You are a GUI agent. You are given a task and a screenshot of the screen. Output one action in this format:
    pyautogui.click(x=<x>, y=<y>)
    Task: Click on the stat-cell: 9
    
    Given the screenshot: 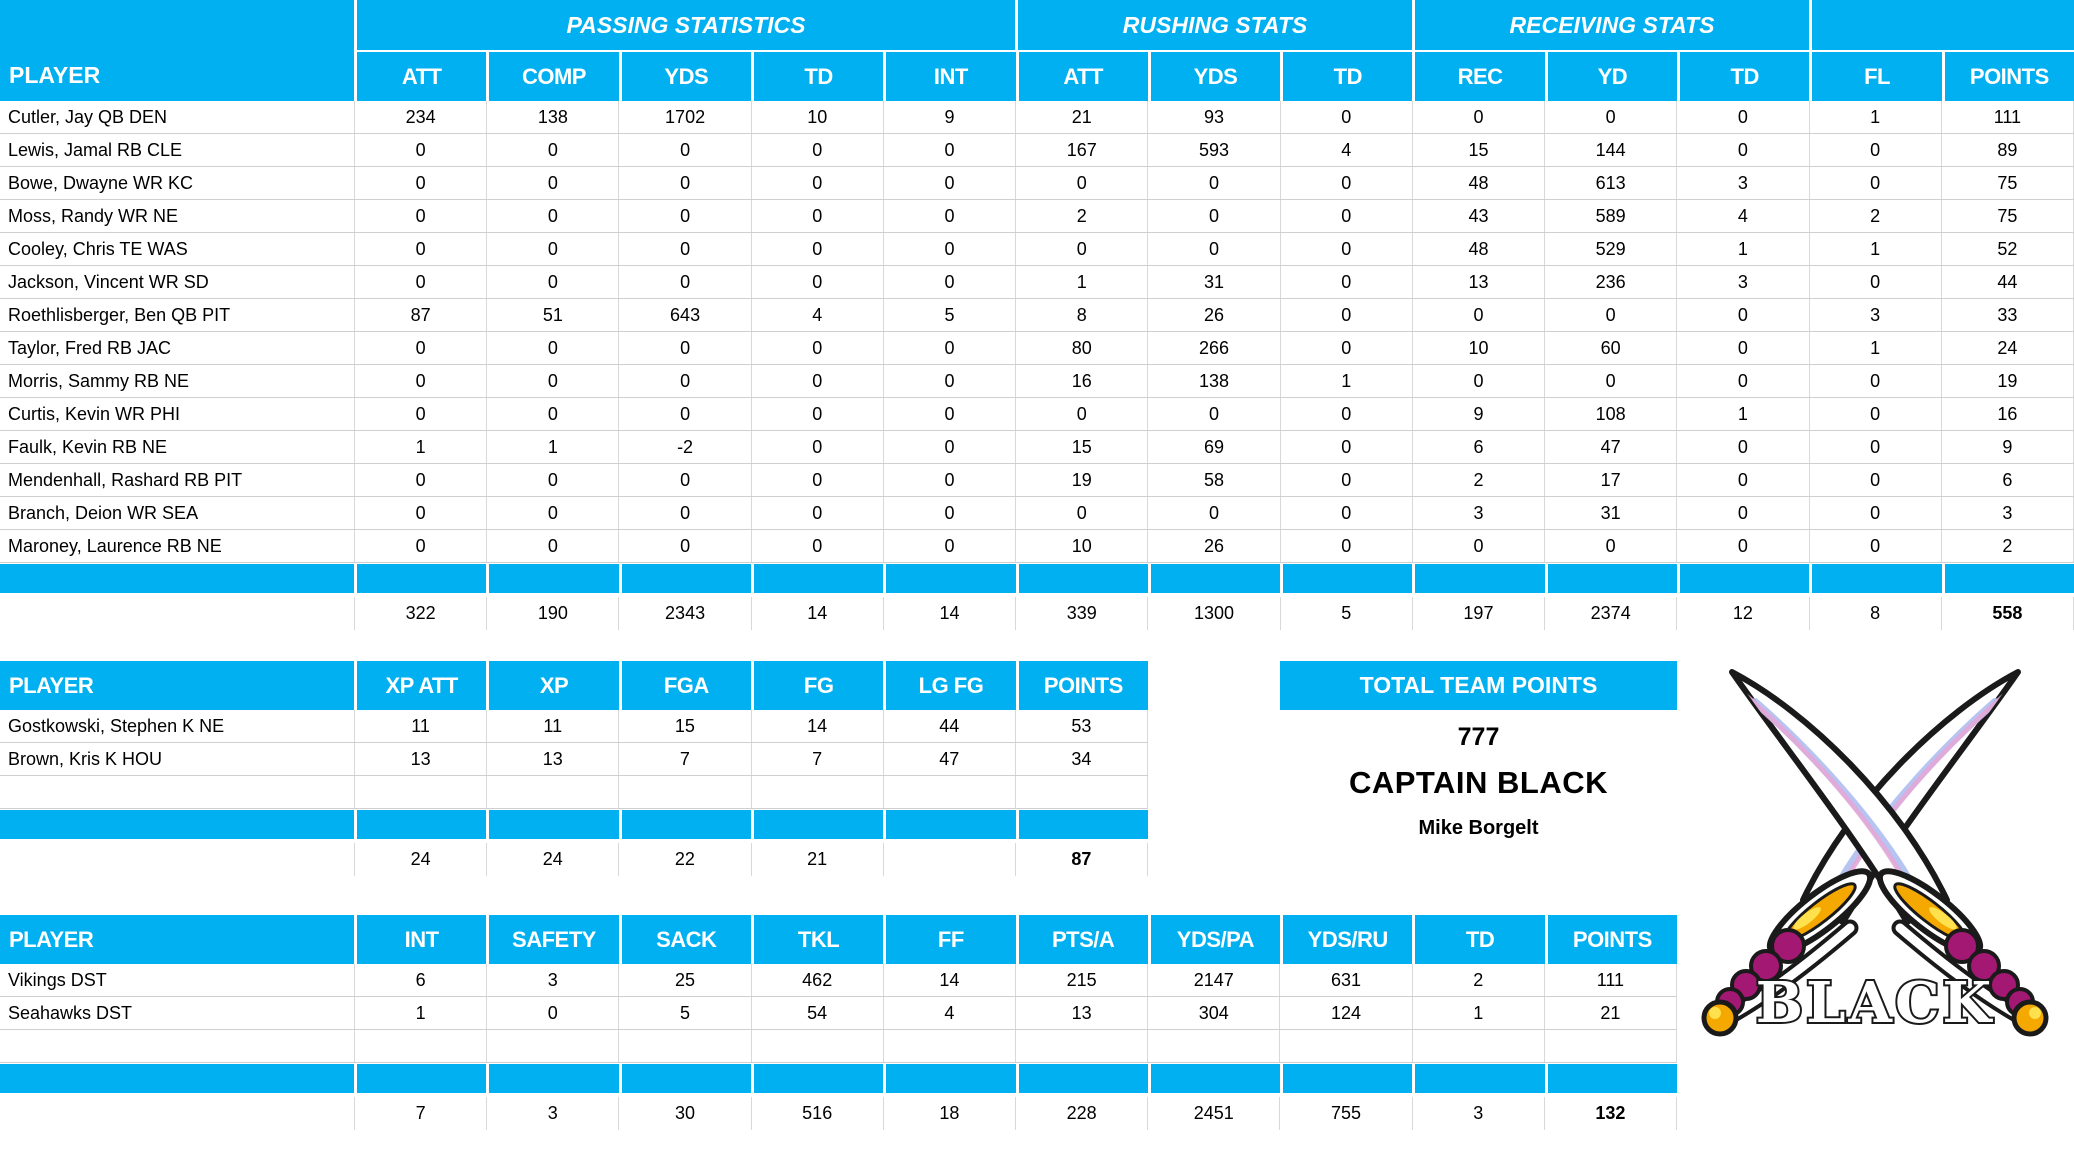 What is the action you would take?
    pyautogui.click(x=2008, y=447)
    